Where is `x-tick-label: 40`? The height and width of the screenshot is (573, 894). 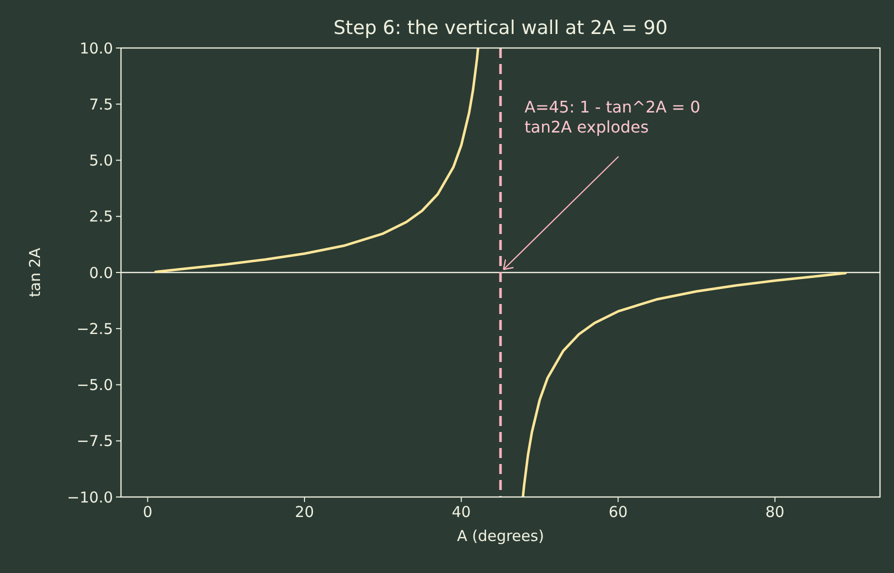
x-tick-label: 40 is located at coordinates (461, 512).